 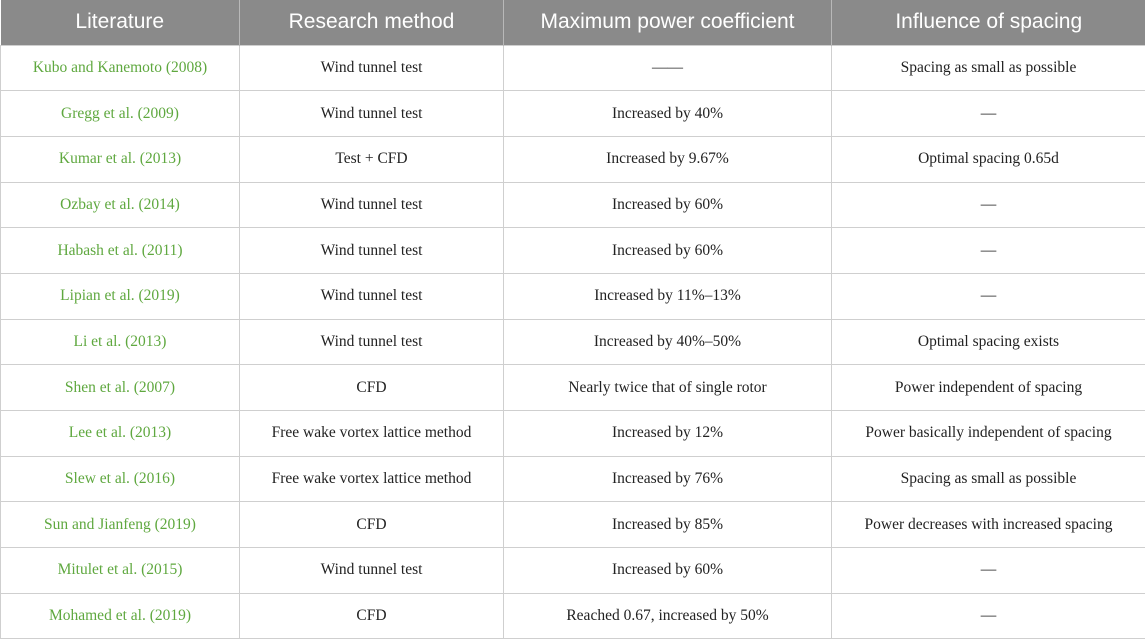 What do you see at coordinates (667, 113) in the screenshot?
I see `power-coefficient-cell: Increased by 40%` at bounding box center [667, 113].